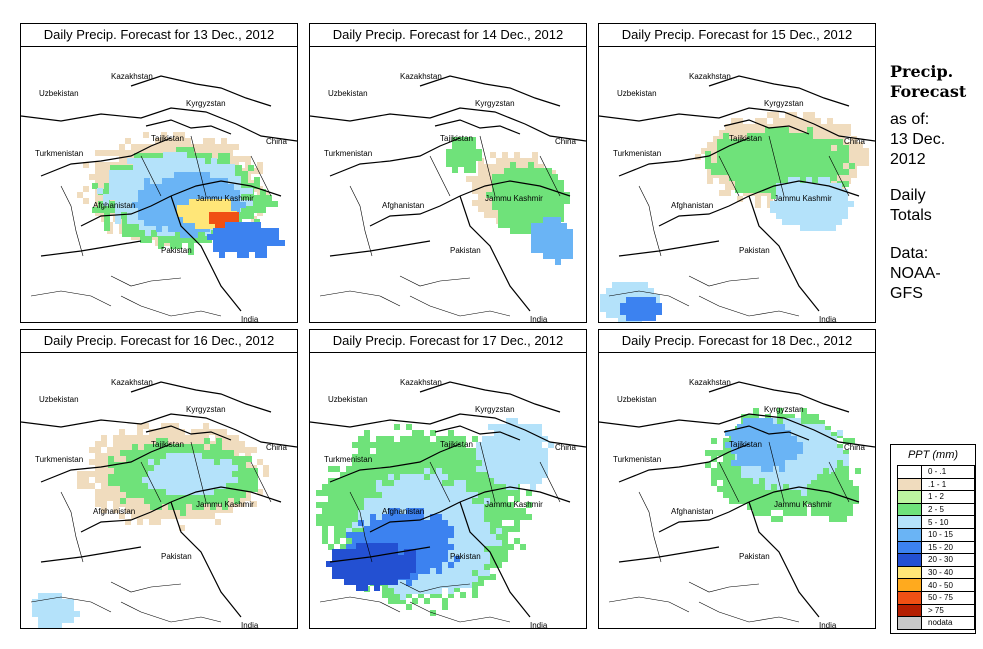 This screenshot has height=649, width=983. What do you see at coordinates (754, 250) in the screenshot?
I see `map-label-pakistan: Pakistan` at bounding box center [754, 250].